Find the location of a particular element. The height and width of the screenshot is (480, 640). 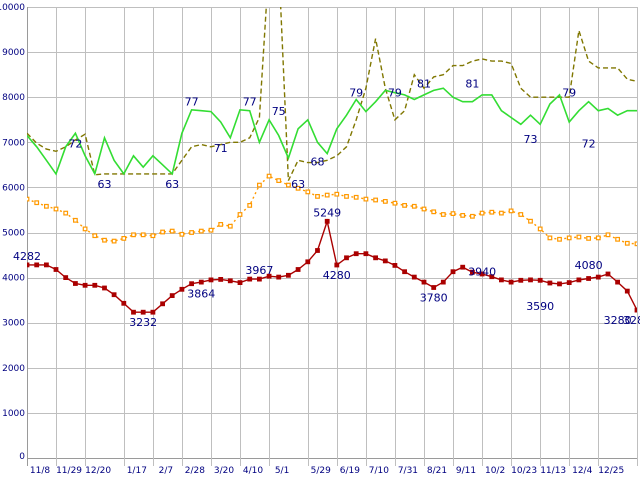

data-label: 75 is located at coordinates (279, 111).